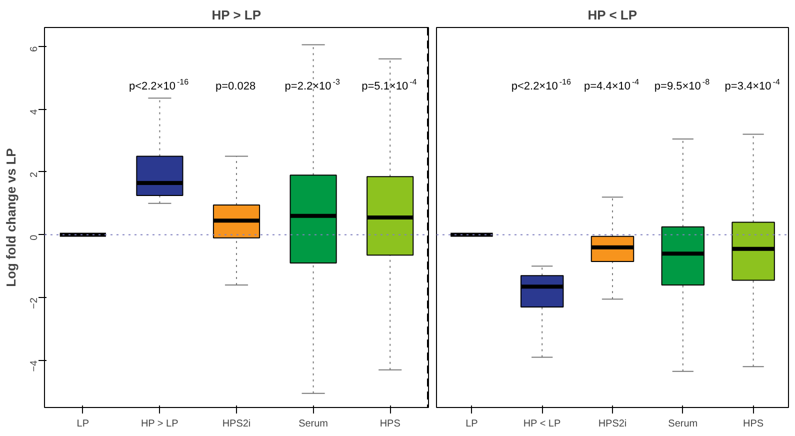  What do you see at coordinates (34, 49) in the screenshot?
I see `y-tick-label: 6` at bounding box center [34, 49].